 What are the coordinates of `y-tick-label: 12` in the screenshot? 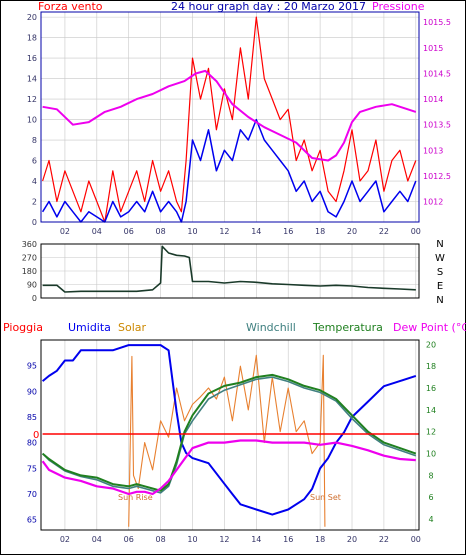 It's located at (32, 99).